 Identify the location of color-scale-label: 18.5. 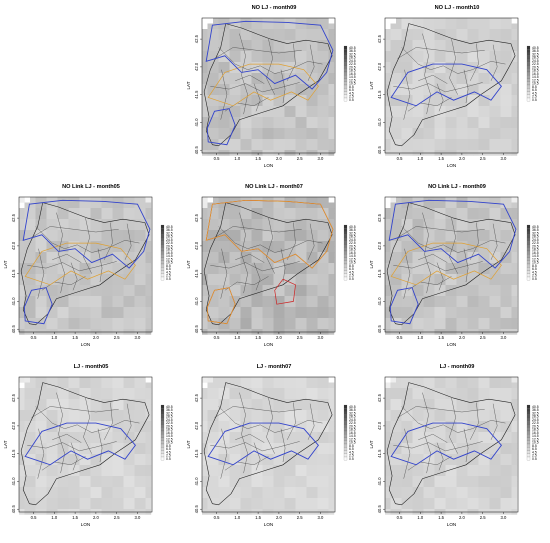
(169, 430).